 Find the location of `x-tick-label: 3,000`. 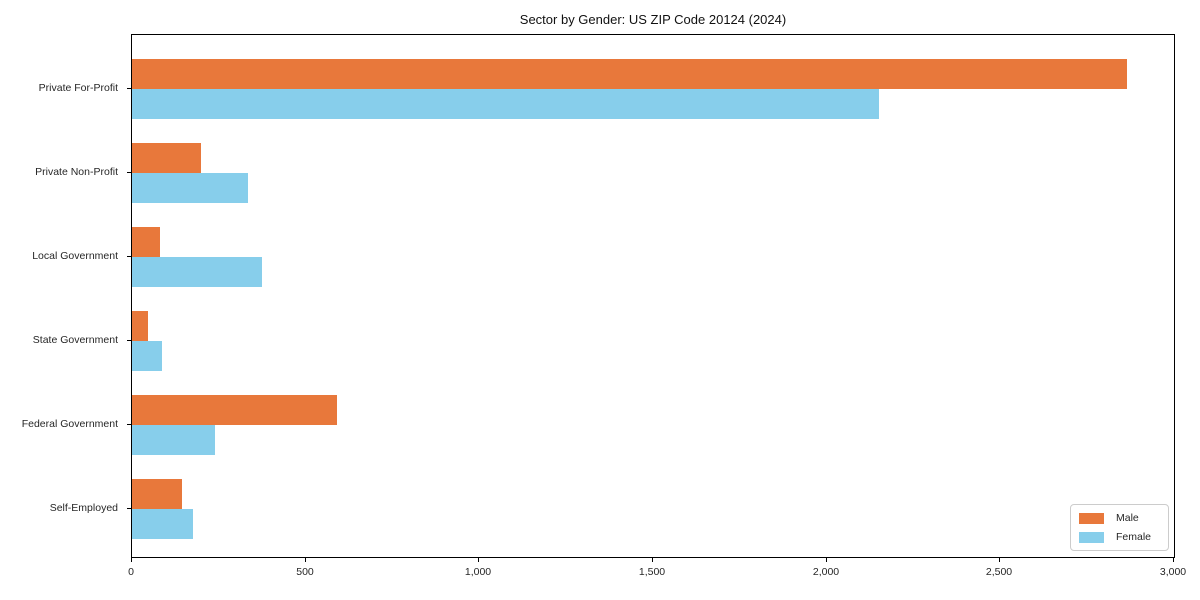

x-tick-label: 3,000 is located at coordinates (1173, 572).